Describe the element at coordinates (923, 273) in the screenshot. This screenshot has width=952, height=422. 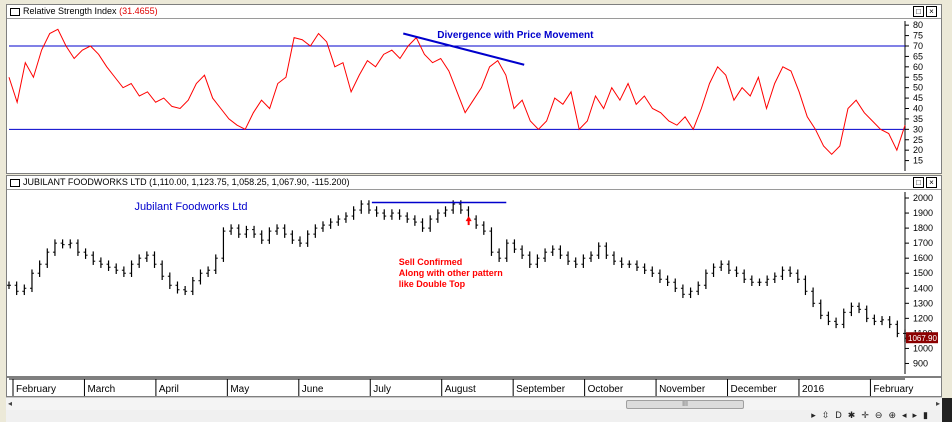
I see `price-y-tick-label: 1500` at that location.